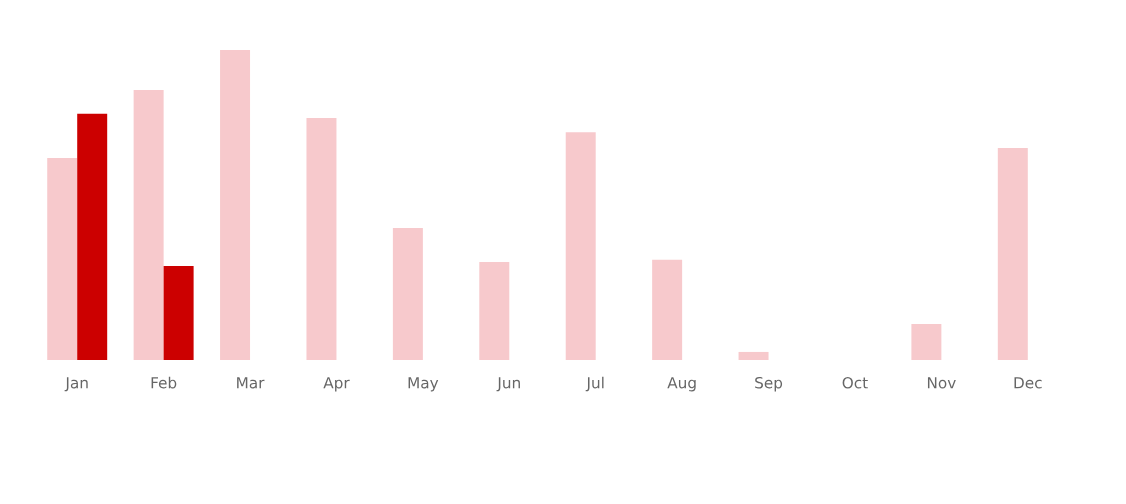 This screenshot has width=1126, height=504. I want to click on x-tick-label: May, so click(423, 384).